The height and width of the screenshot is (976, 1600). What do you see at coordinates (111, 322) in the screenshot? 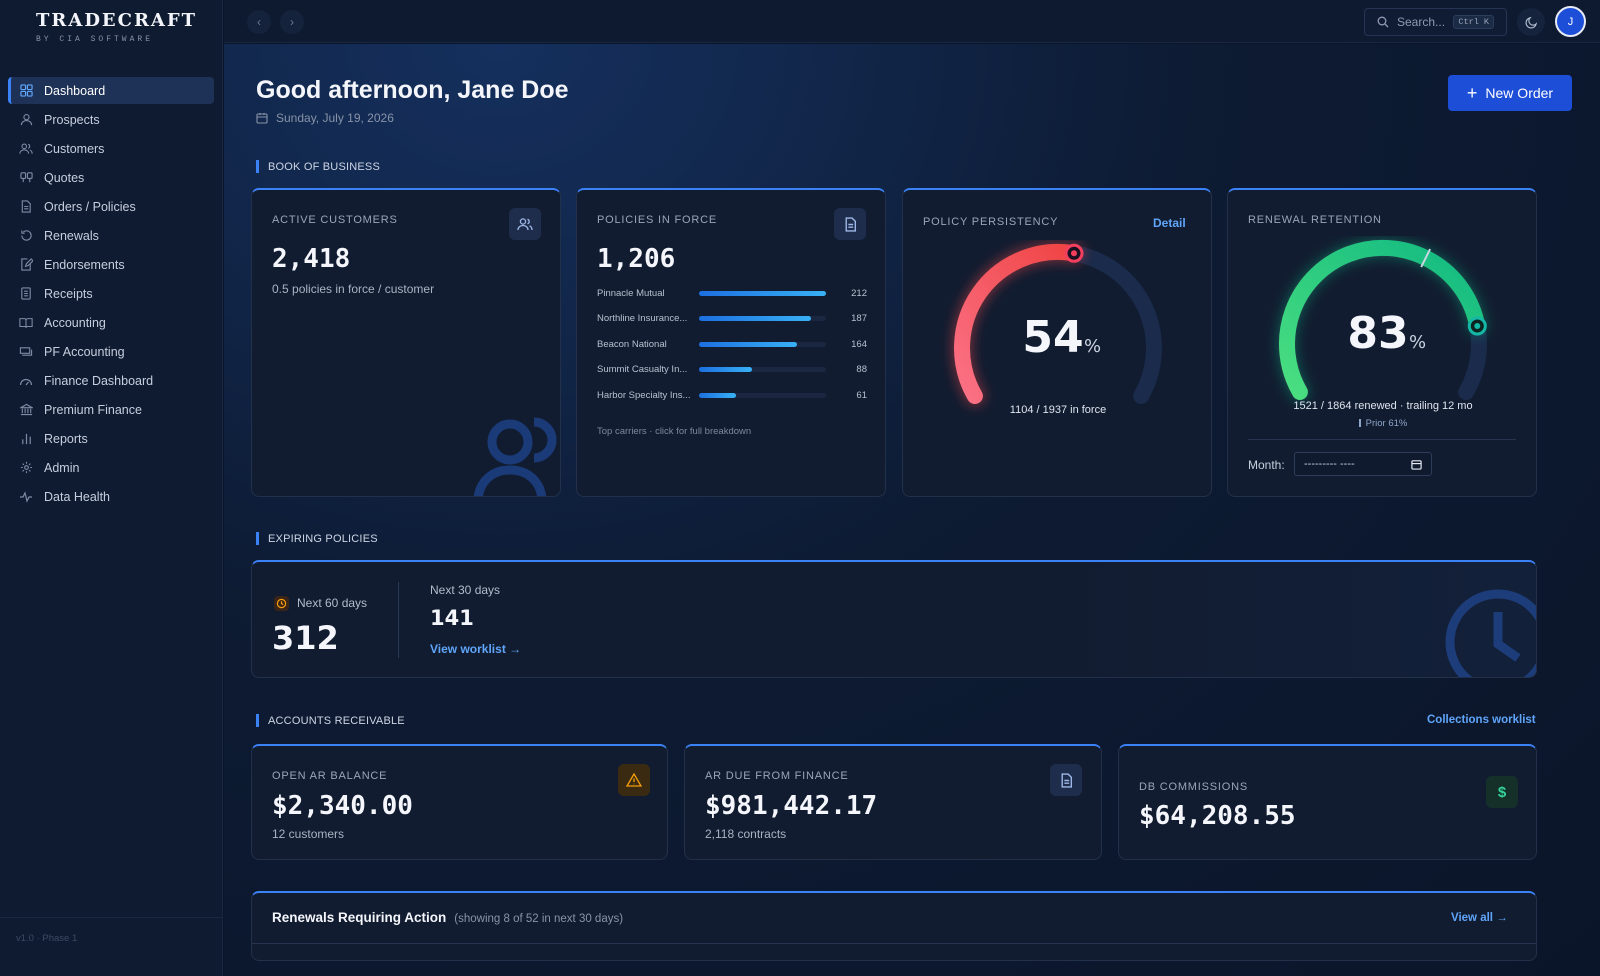
I see `sidebar-item-accounting: Accounting` at bounding box center [111, 322].